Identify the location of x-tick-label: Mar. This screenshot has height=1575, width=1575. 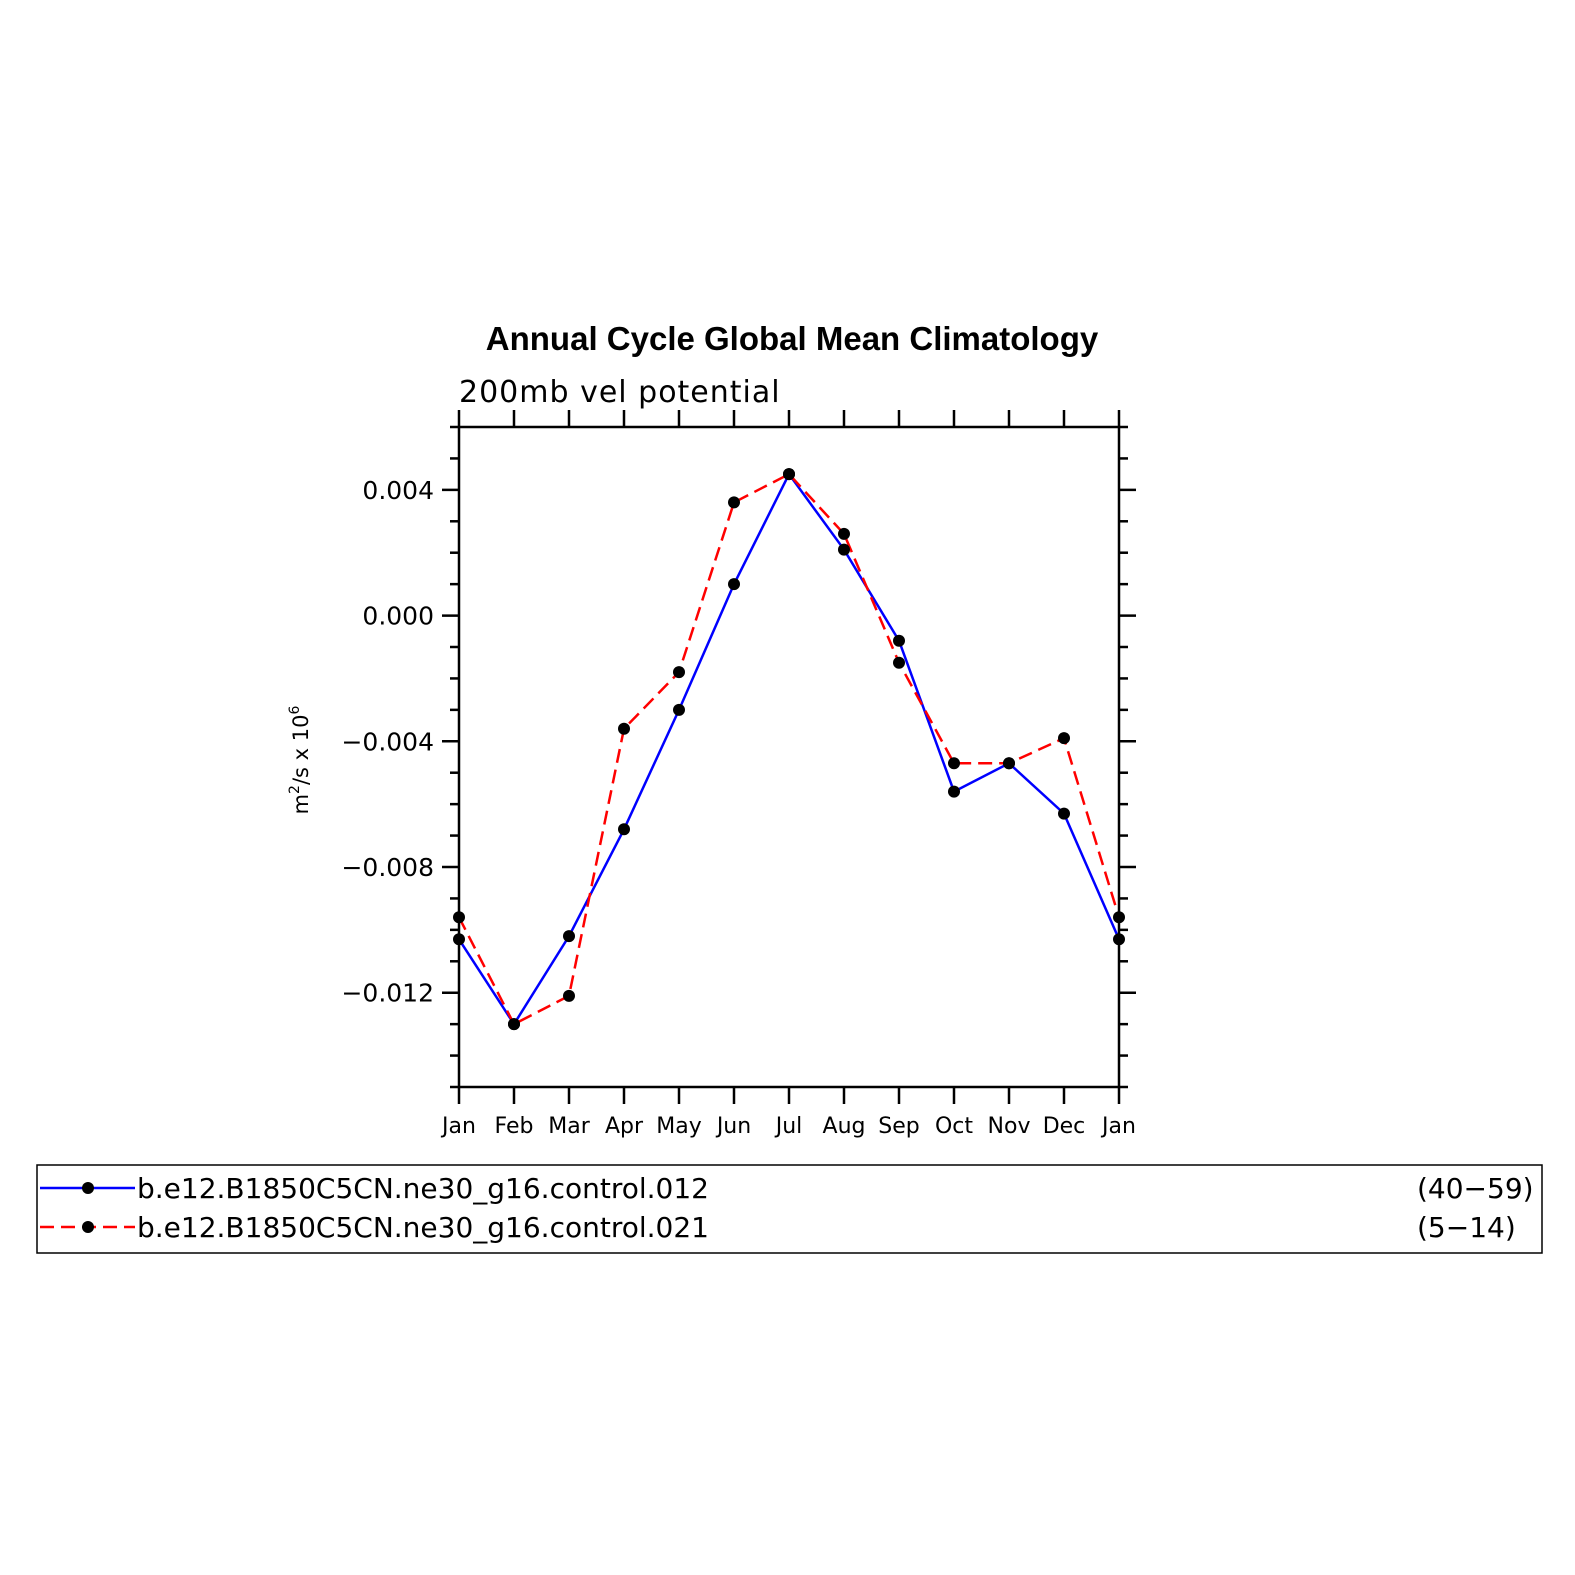
(569, 1126).